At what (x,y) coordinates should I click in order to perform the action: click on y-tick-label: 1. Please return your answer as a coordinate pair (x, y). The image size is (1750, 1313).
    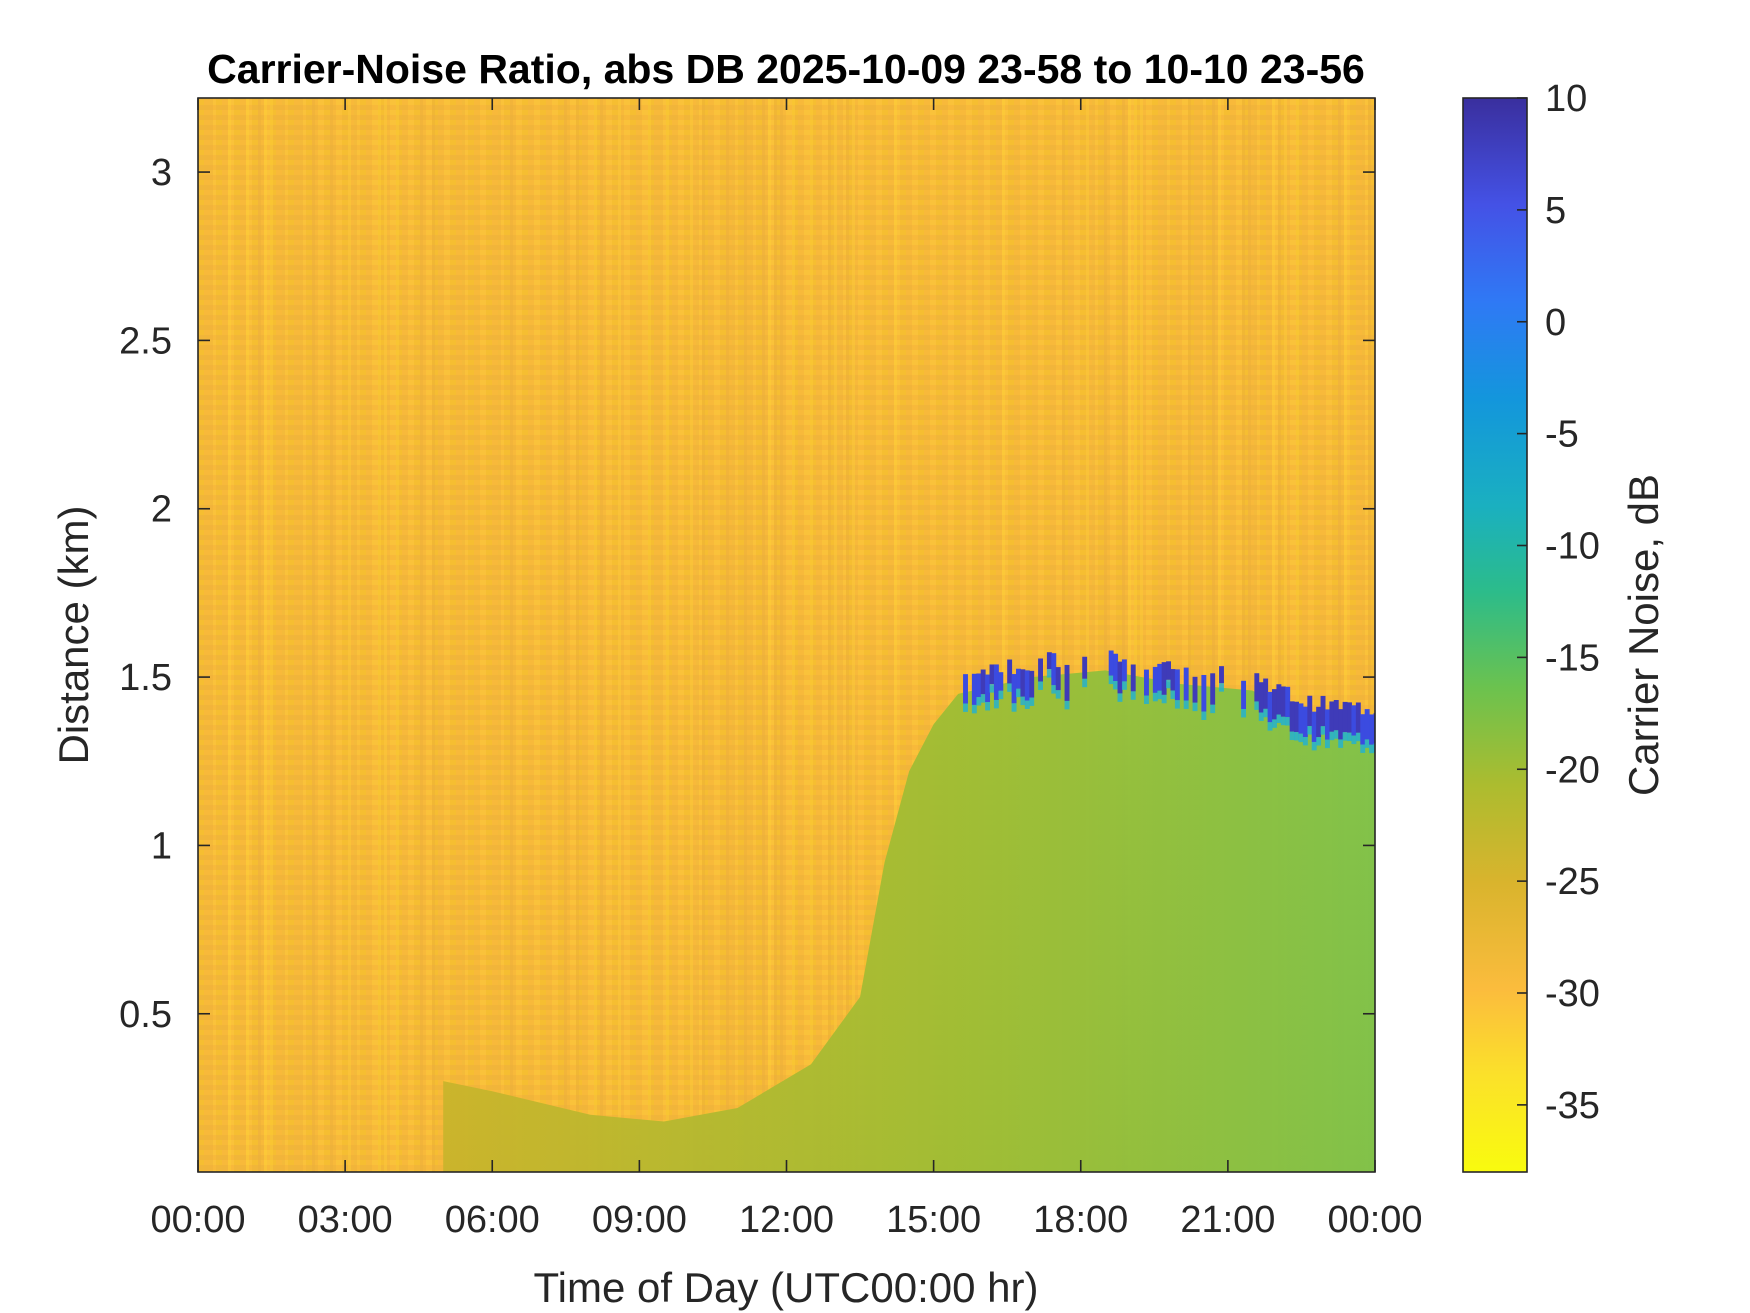
    Looking at the image, I should click on (161, 846).